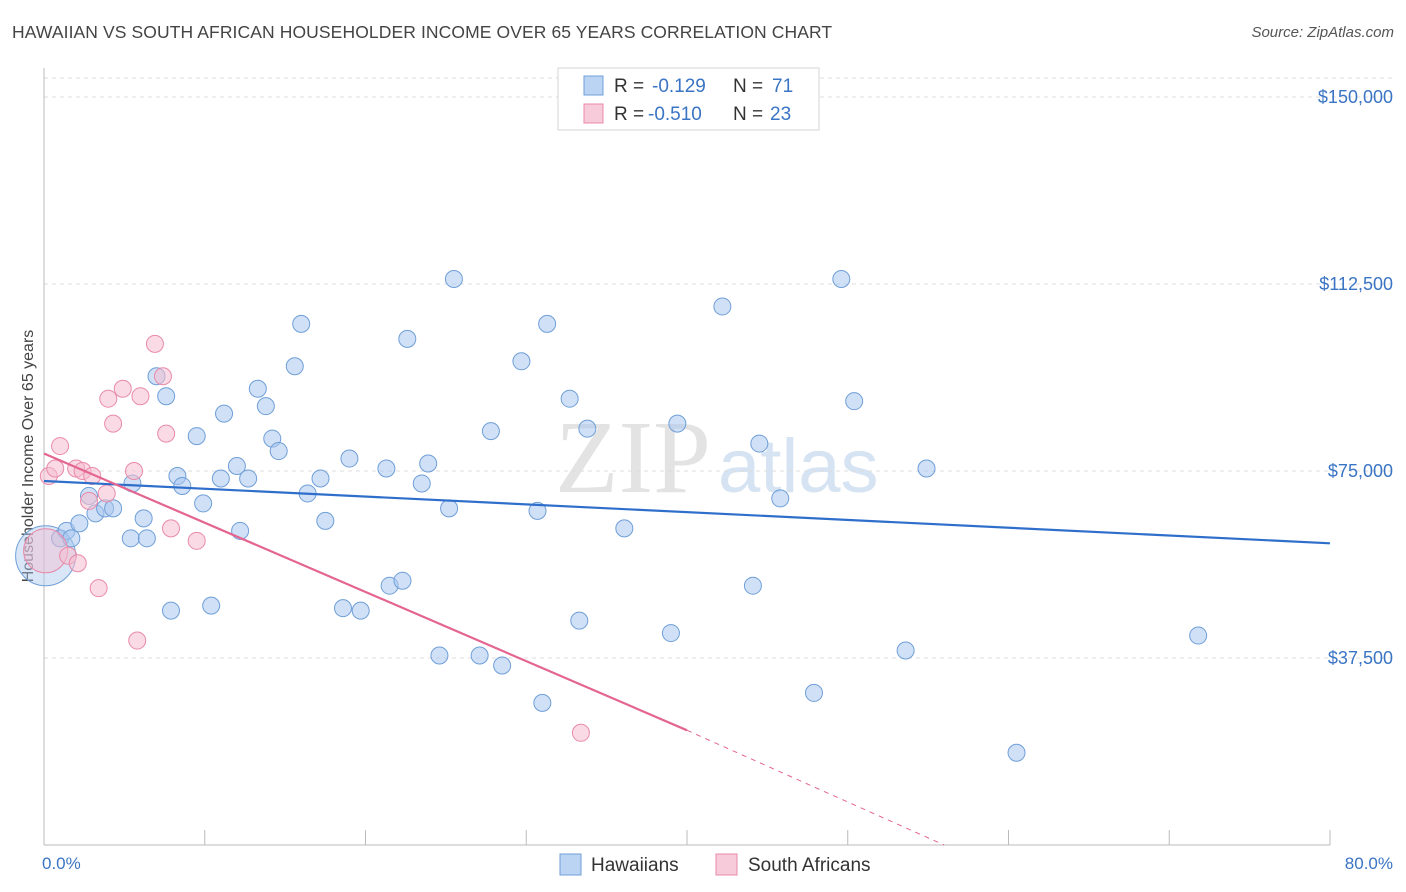 The image size is (1406, 892). What do you see at coordinates (780, 114) in the screenshot?
I see `legend-n-value-2: 23` at bounding box center [780, 114].